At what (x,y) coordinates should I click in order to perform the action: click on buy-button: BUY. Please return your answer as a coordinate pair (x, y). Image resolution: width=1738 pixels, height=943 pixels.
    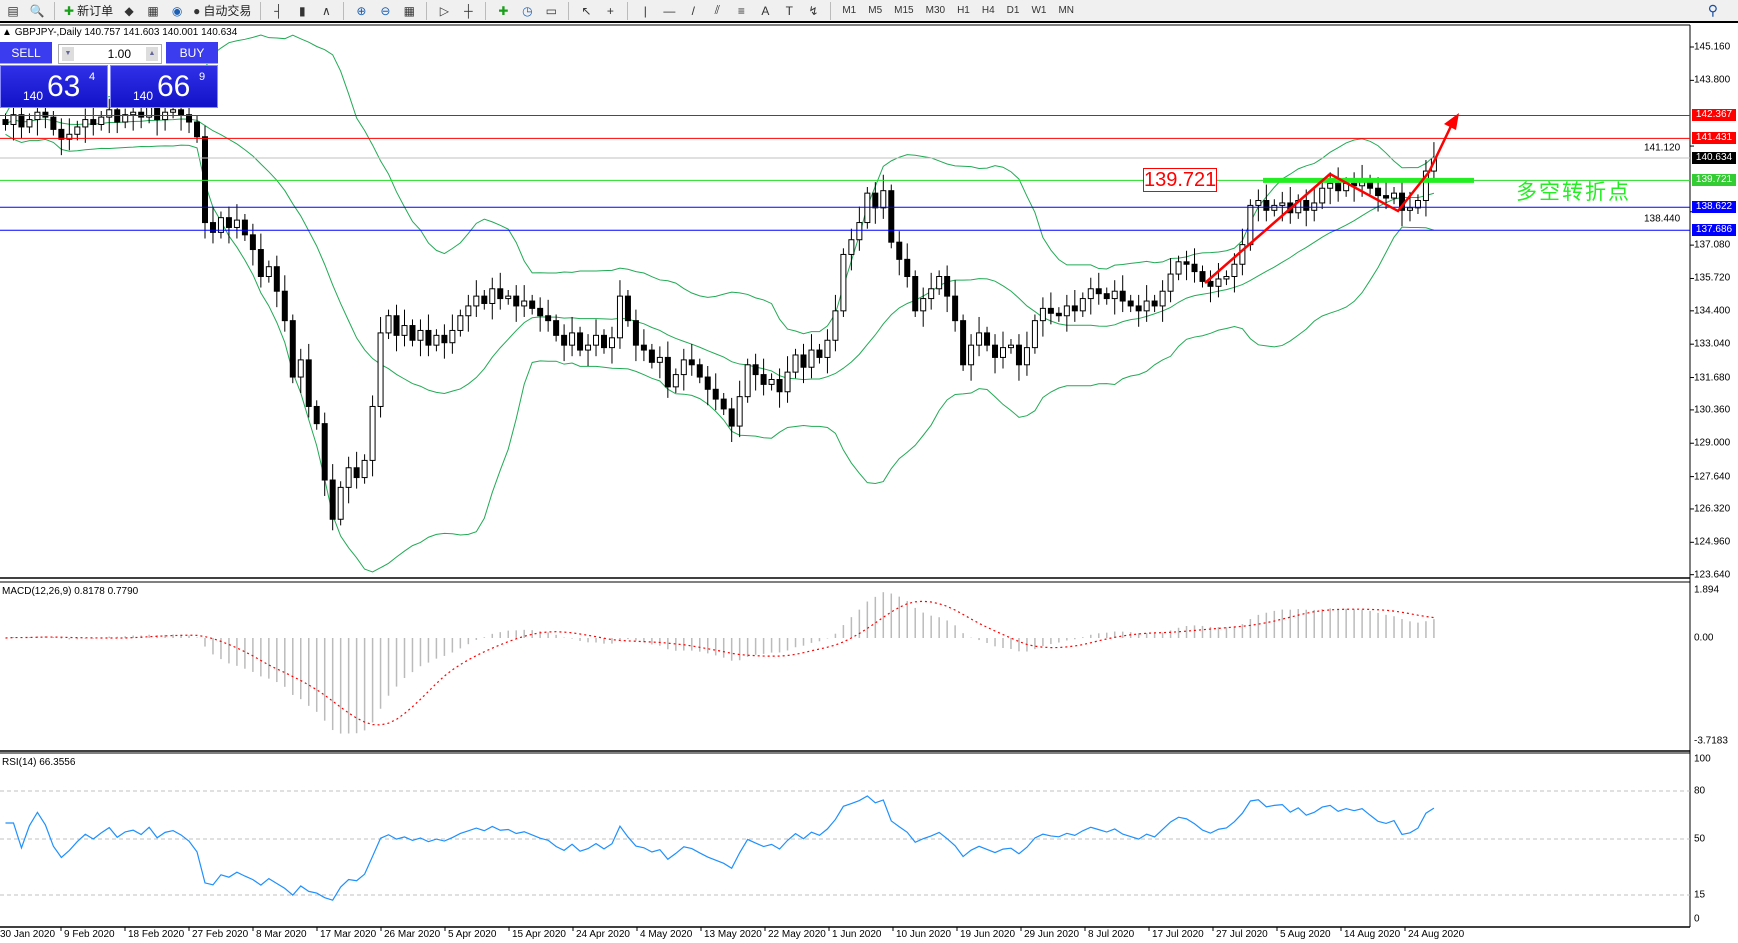
    Looking at the image, I should click on (192, 53).